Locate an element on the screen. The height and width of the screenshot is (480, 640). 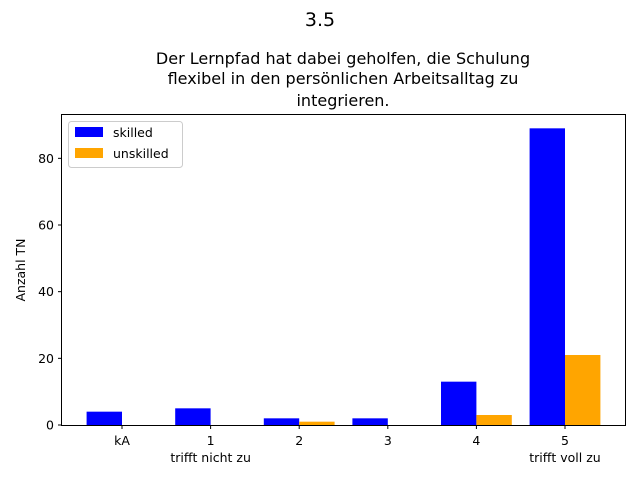
y-tick-label-80: 80 is located at coordinates (46, 158).